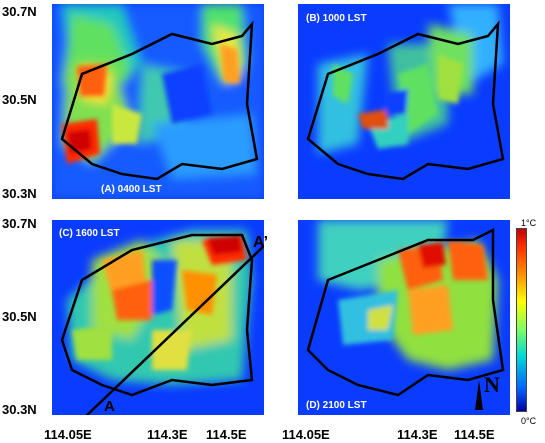  I want to click on lon-label-left-1: 114.05E, so click(68, 434).